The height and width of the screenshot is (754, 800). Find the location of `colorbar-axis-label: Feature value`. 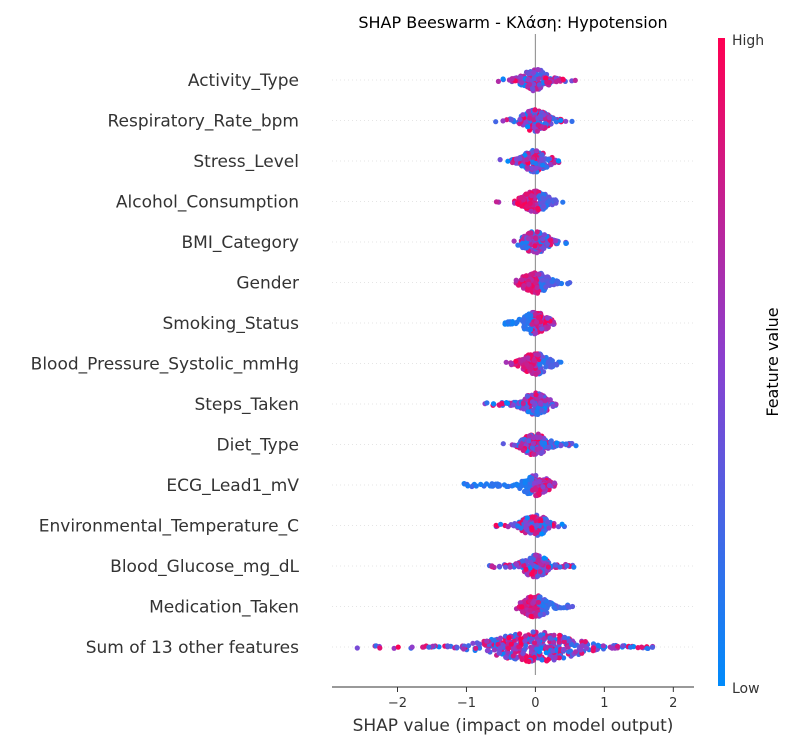

colorbar-axis-label: Feature value is located at coordinates (772, 361).